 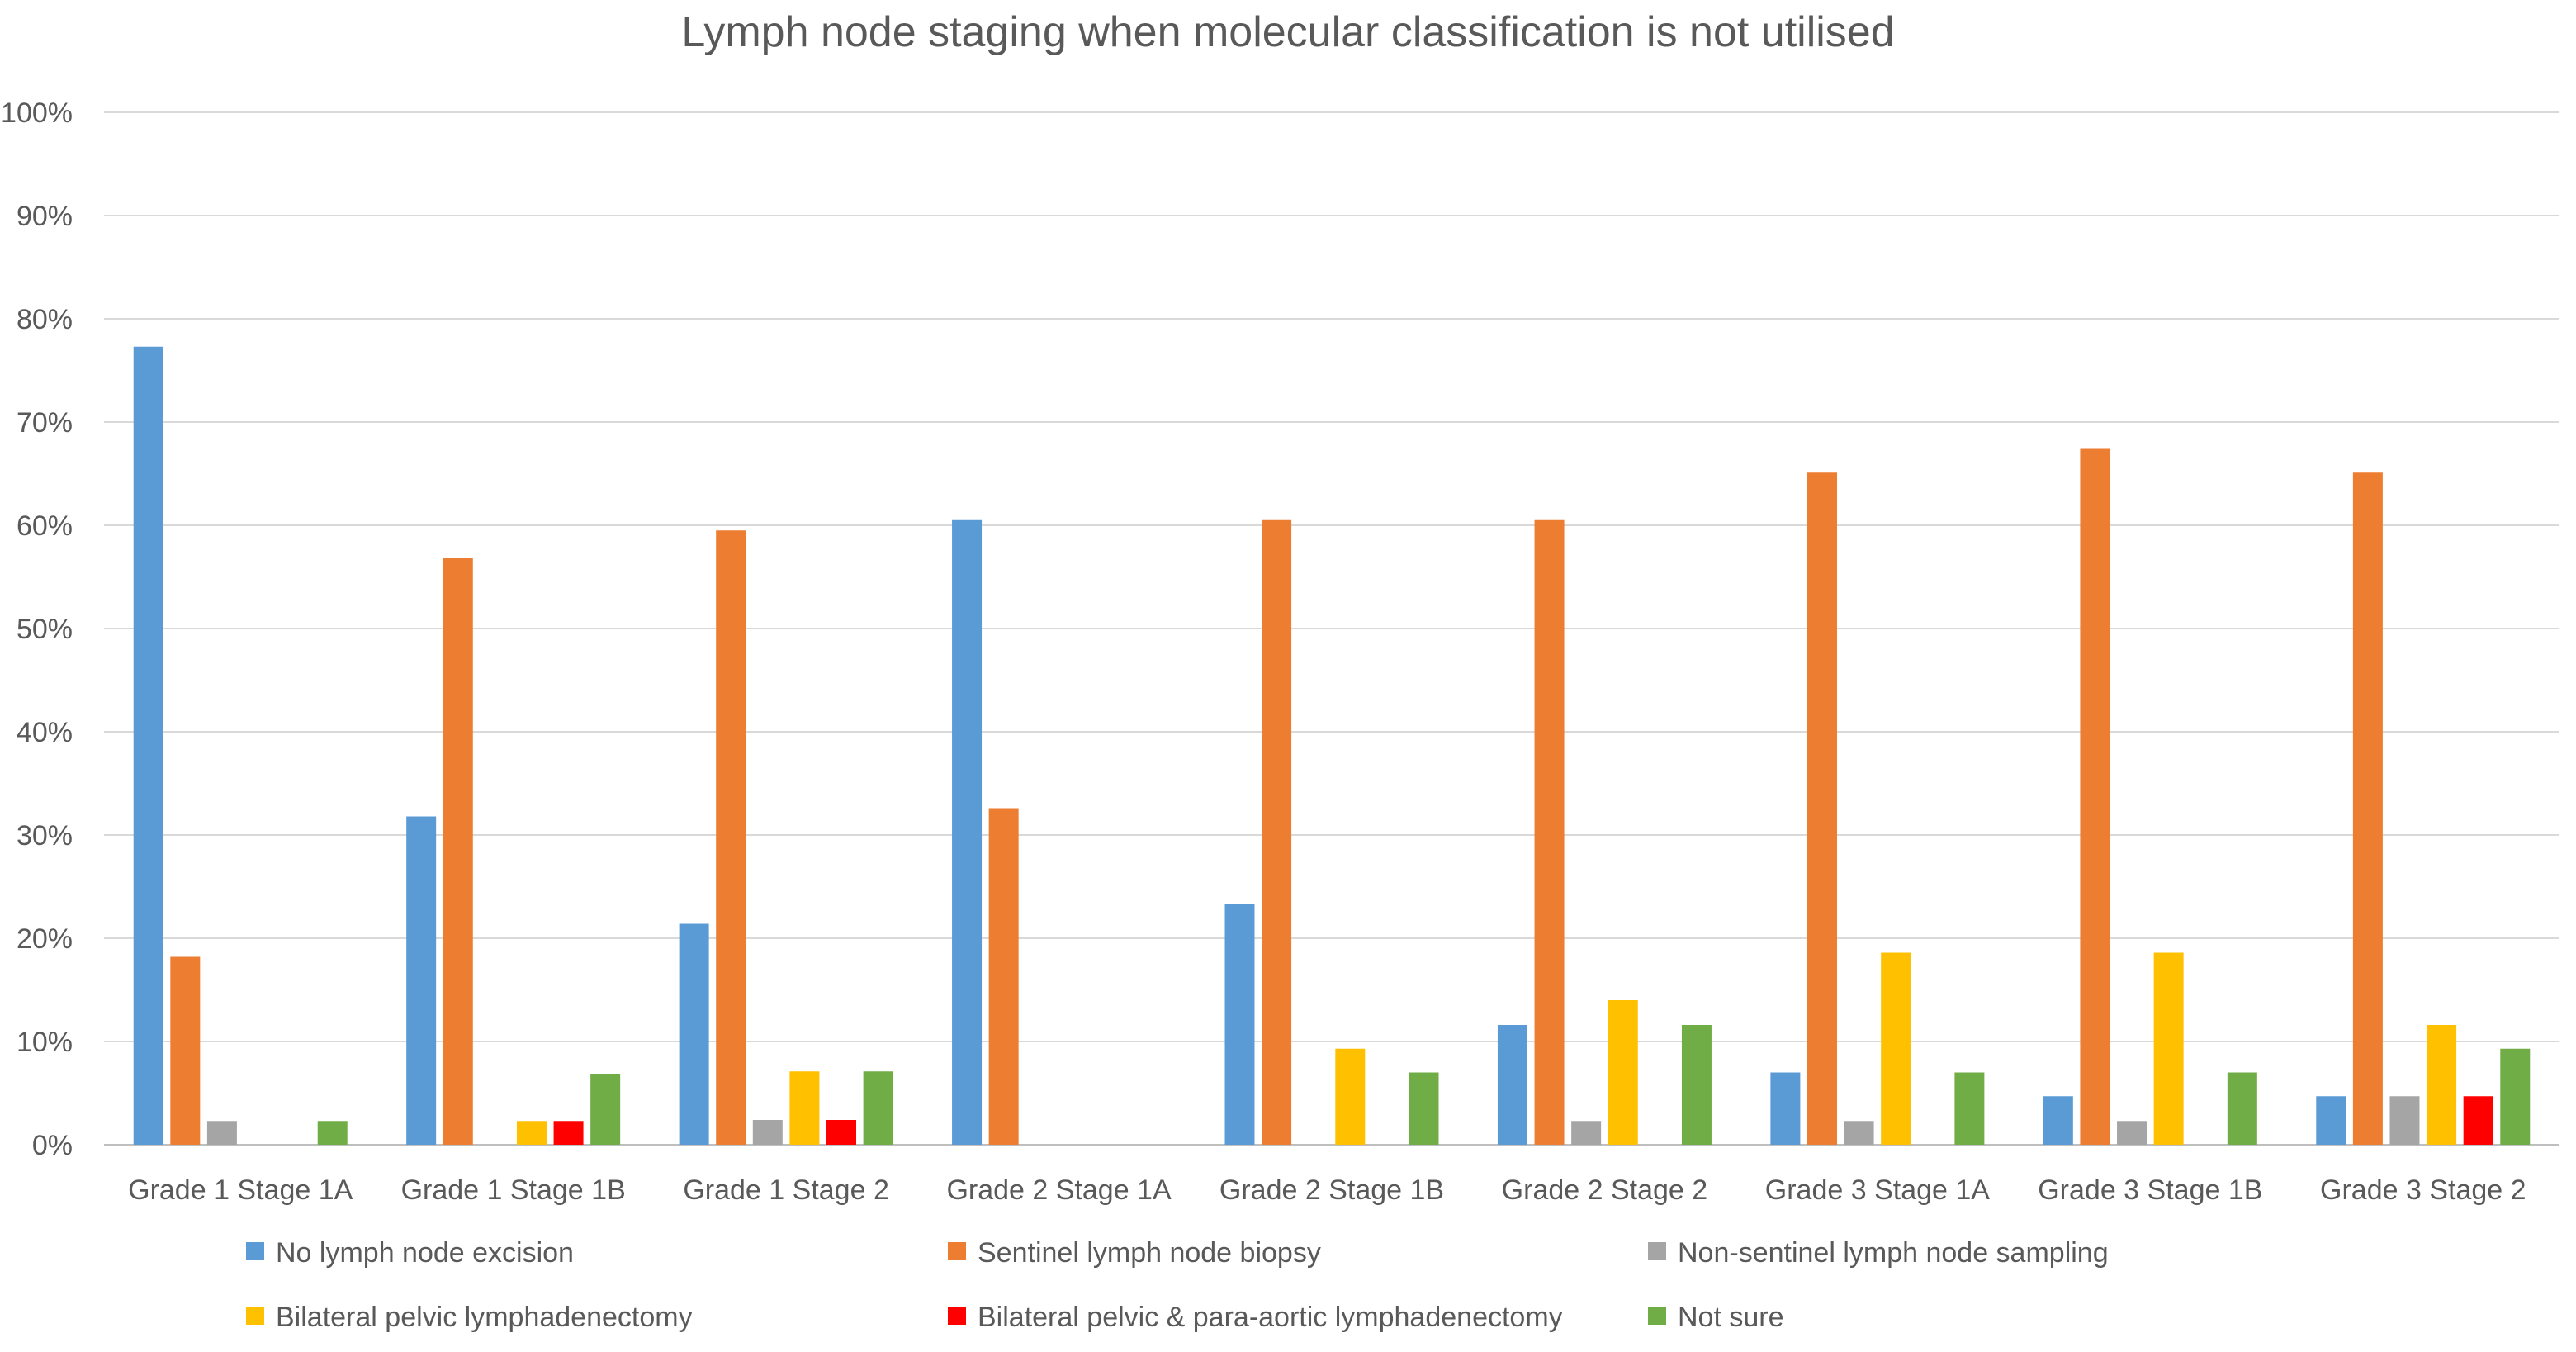 What do you see at coordinates (2150, 1190) in the screenshot?
I see `x-category-label: Grade 3 Stage 1B` at bounding box center [2150, 1190].